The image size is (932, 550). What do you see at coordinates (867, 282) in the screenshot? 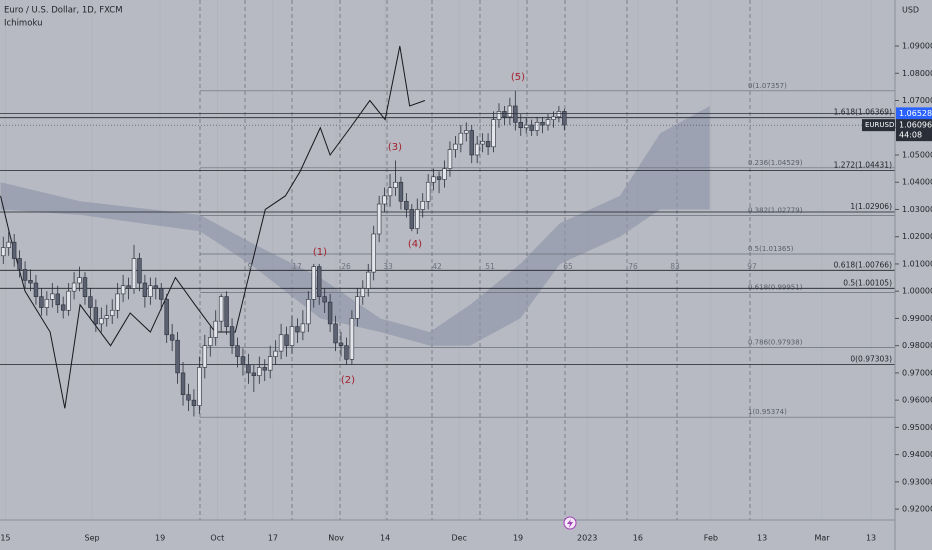
I see `fib-level-label: 0.5(1.00105)` at bounding box center [867, 282].